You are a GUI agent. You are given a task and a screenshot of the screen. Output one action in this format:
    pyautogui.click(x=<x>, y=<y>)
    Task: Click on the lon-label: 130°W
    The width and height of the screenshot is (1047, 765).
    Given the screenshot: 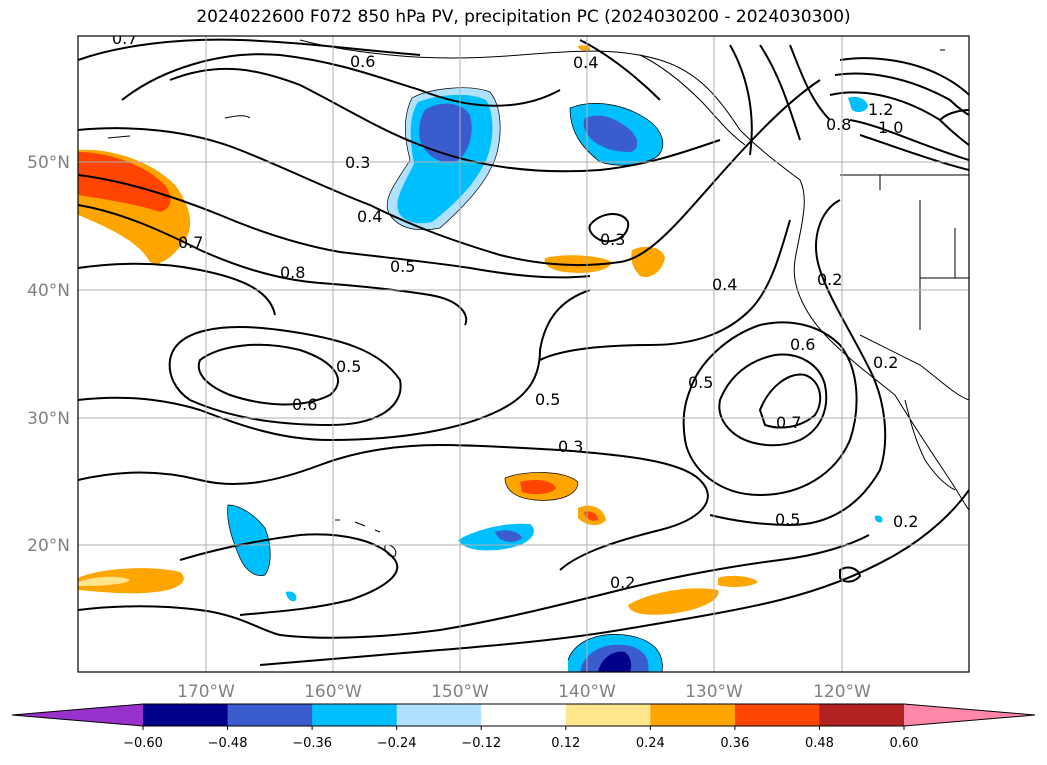 What is the action you would take?
    pyautogui.click(x=714, y=692)
    